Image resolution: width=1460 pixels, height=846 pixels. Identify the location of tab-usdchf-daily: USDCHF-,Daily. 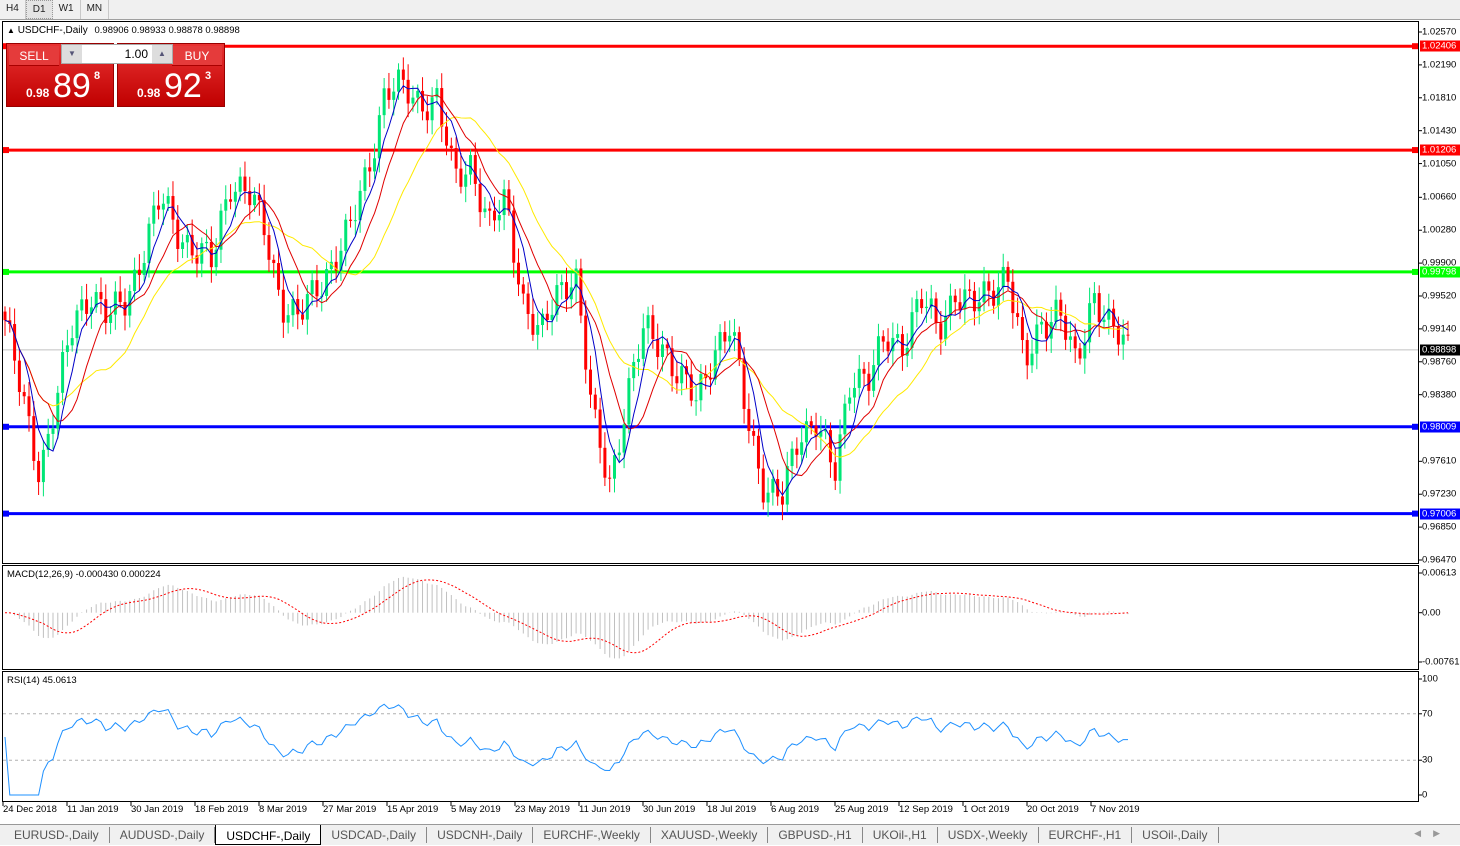
(268, 835).